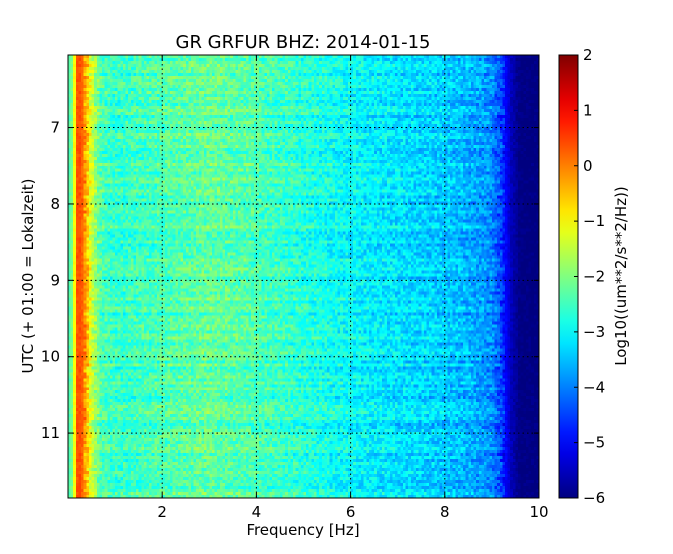 The image size is (673, 554). What do you see at coordinates (50, 433) in the screenshot?
I see `y-tick-label: 11` at bounding box center [50, 433].